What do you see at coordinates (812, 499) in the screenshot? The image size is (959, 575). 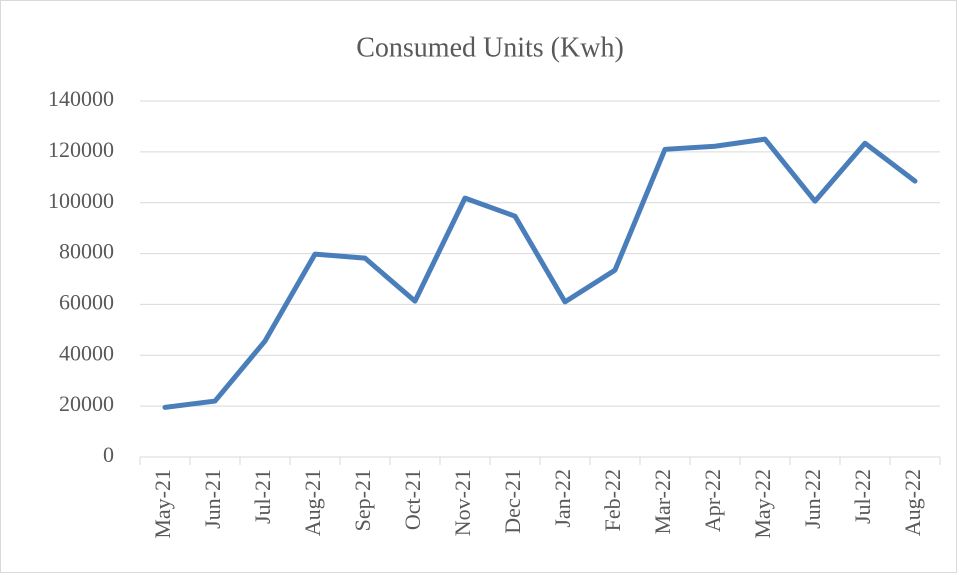 I see `x-tick-label: Jun-22` at bounding box center [812, 499].